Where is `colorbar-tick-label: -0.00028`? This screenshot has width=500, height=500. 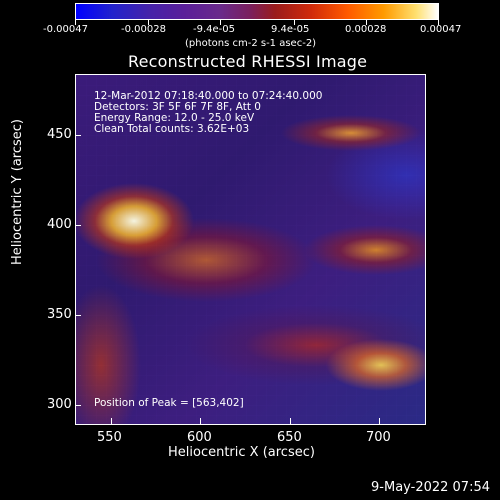
colorbar-tick-label: -0.00028 is located at coordinates (143, 29).